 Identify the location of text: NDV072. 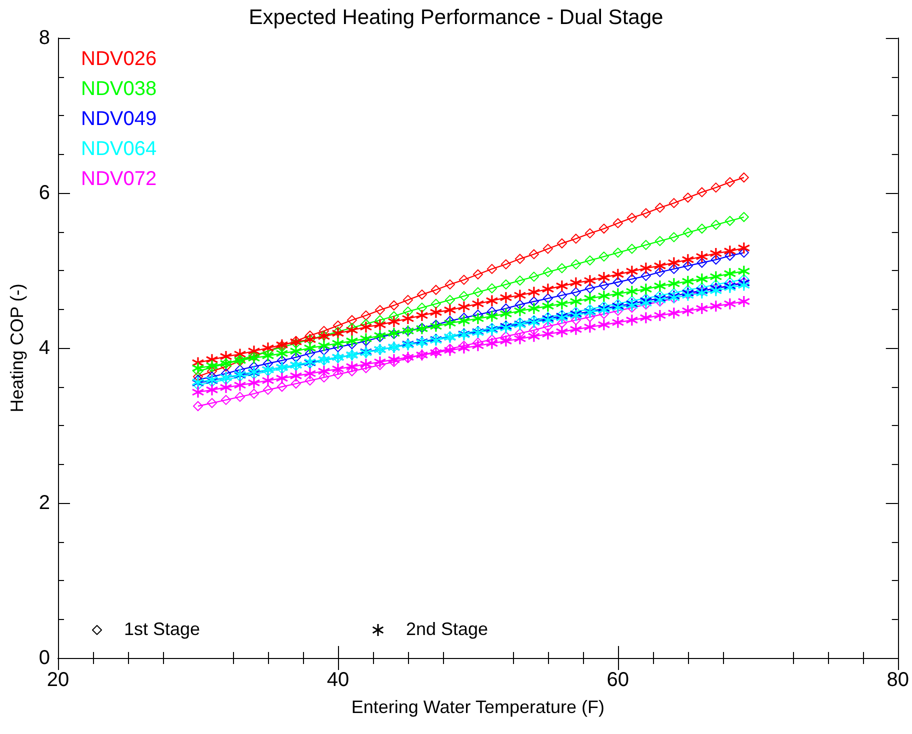
(119, 179).